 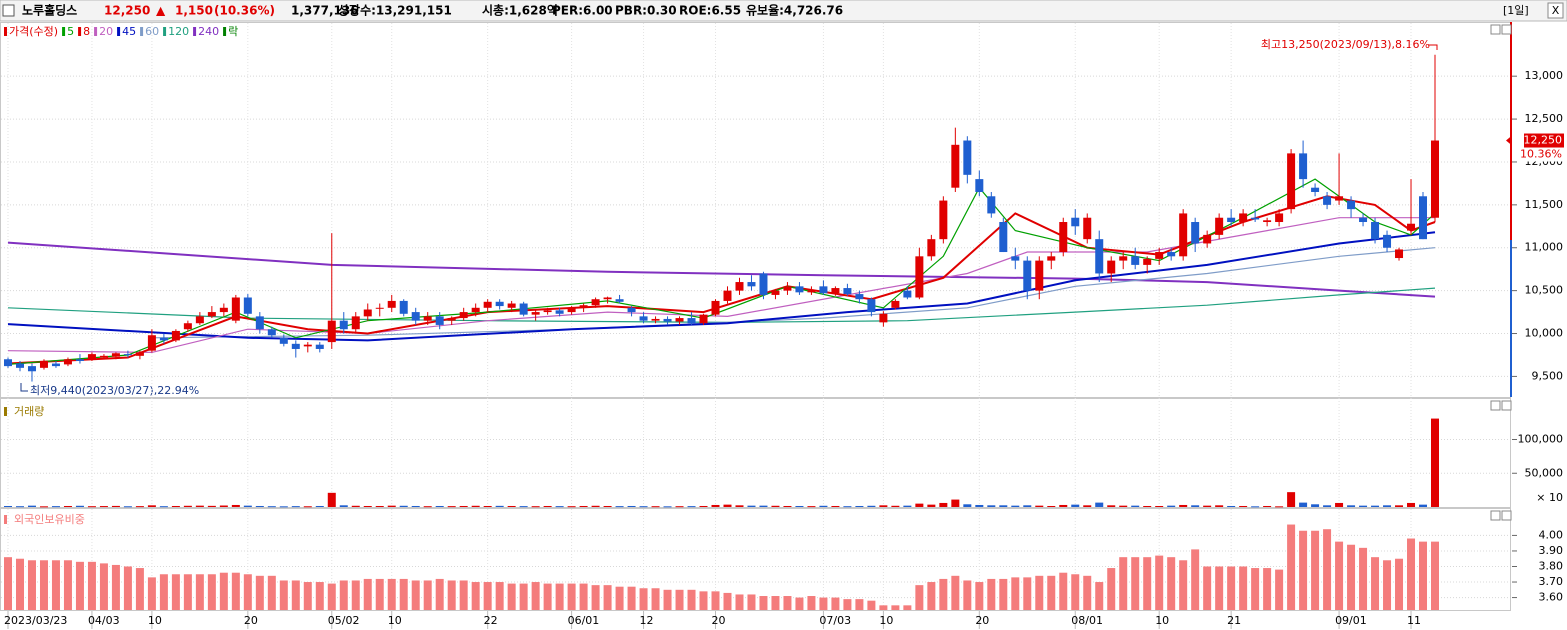 What do you see at coordinates (1551, 565) in the screenshot?
I see `y-tick-label: 3.80` at bounding box center [1551, 565].